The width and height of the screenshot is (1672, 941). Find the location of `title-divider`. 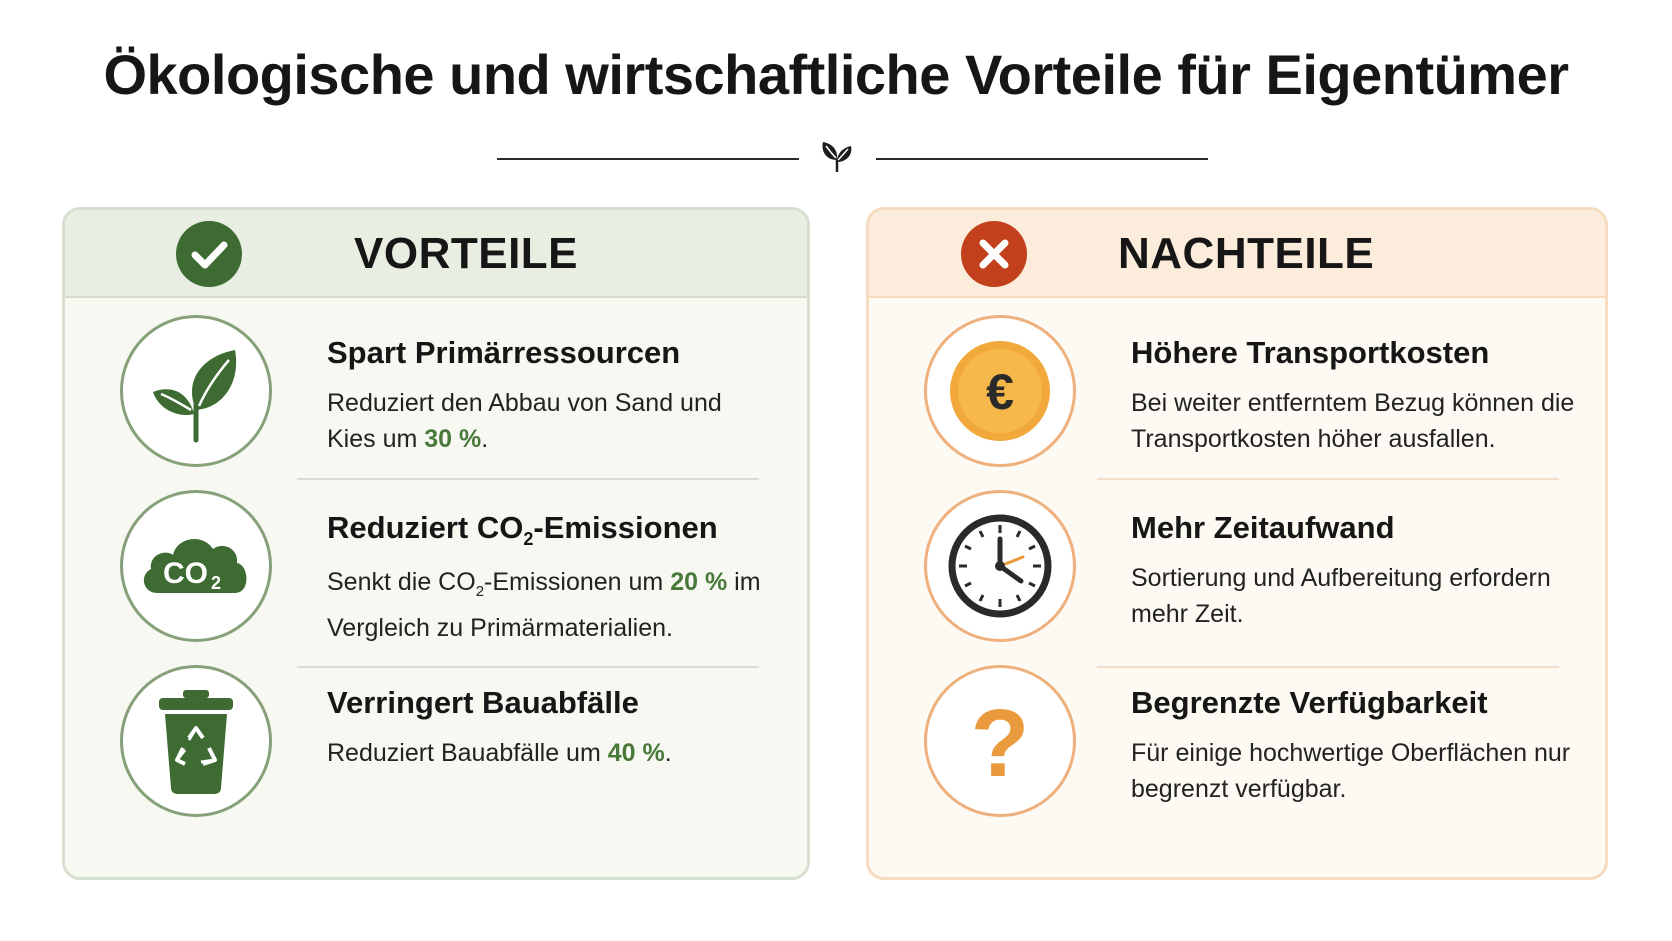

title-divider is located at coordinates (836, 157).